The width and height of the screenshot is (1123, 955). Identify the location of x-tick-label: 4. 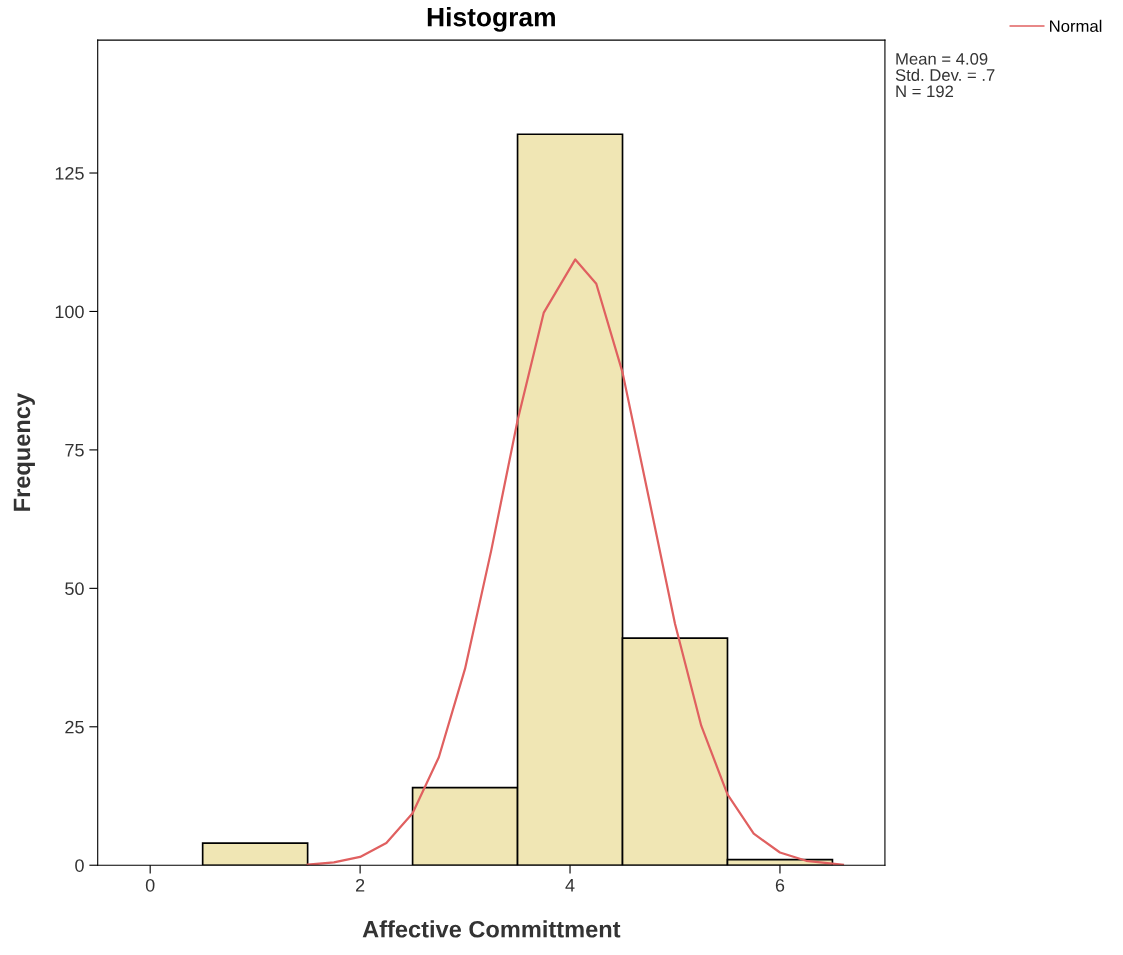
(570, 885).